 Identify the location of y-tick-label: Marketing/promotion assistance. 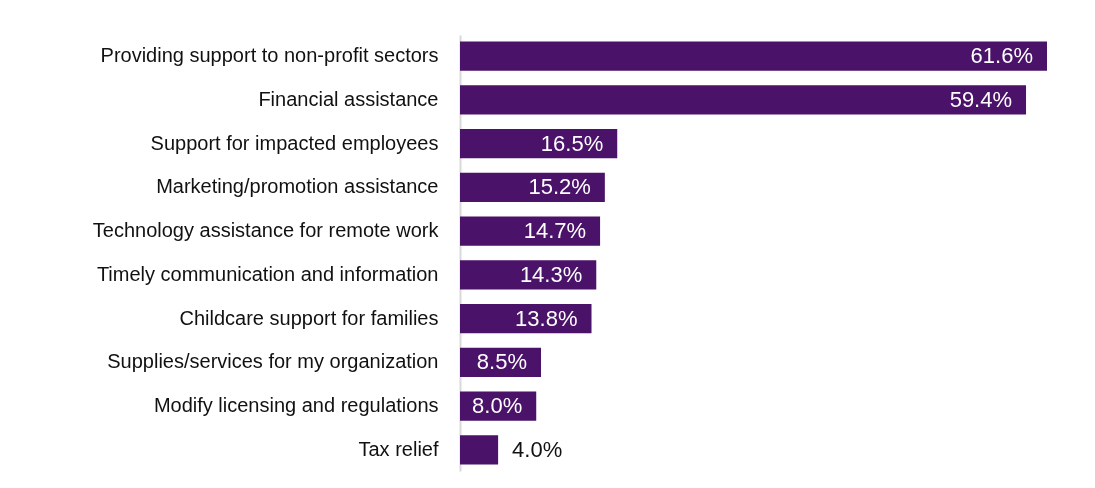
(297, 186).